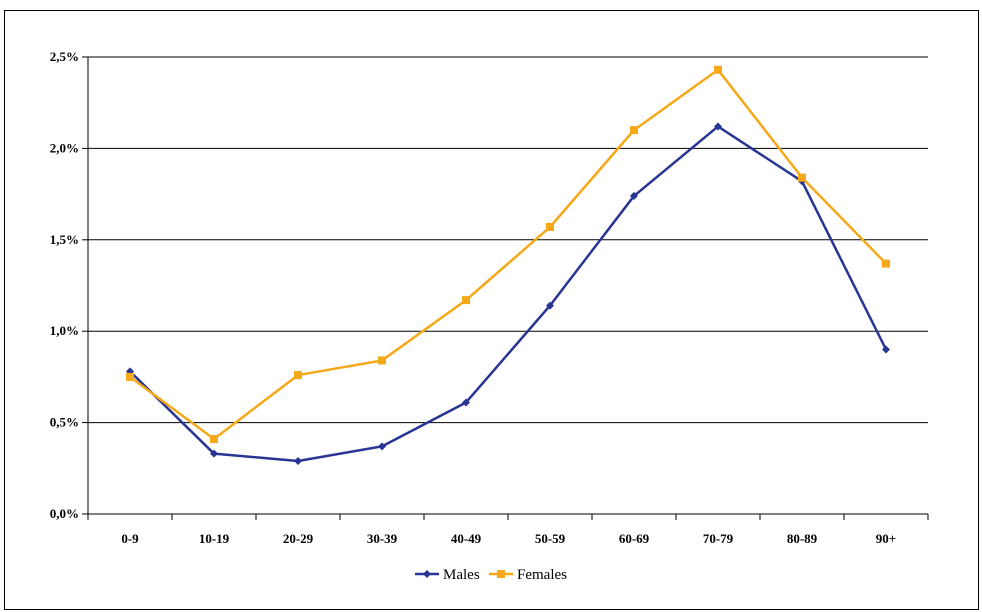 The image size is (982, 612). I want to click on y-tick-label: 0,0%, so click(64, 513).